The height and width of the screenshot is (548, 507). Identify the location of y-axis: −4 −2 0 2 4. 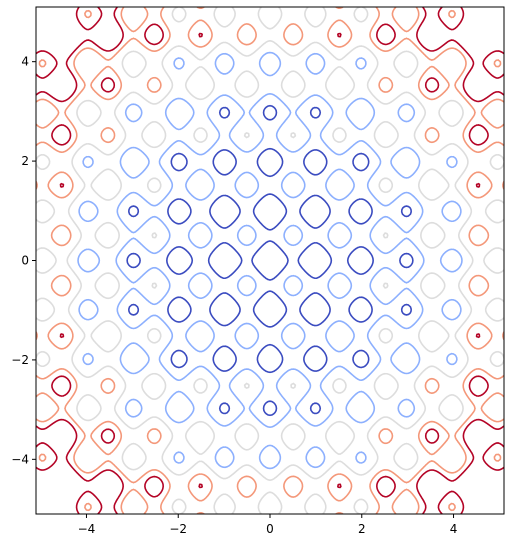
(23, 260).